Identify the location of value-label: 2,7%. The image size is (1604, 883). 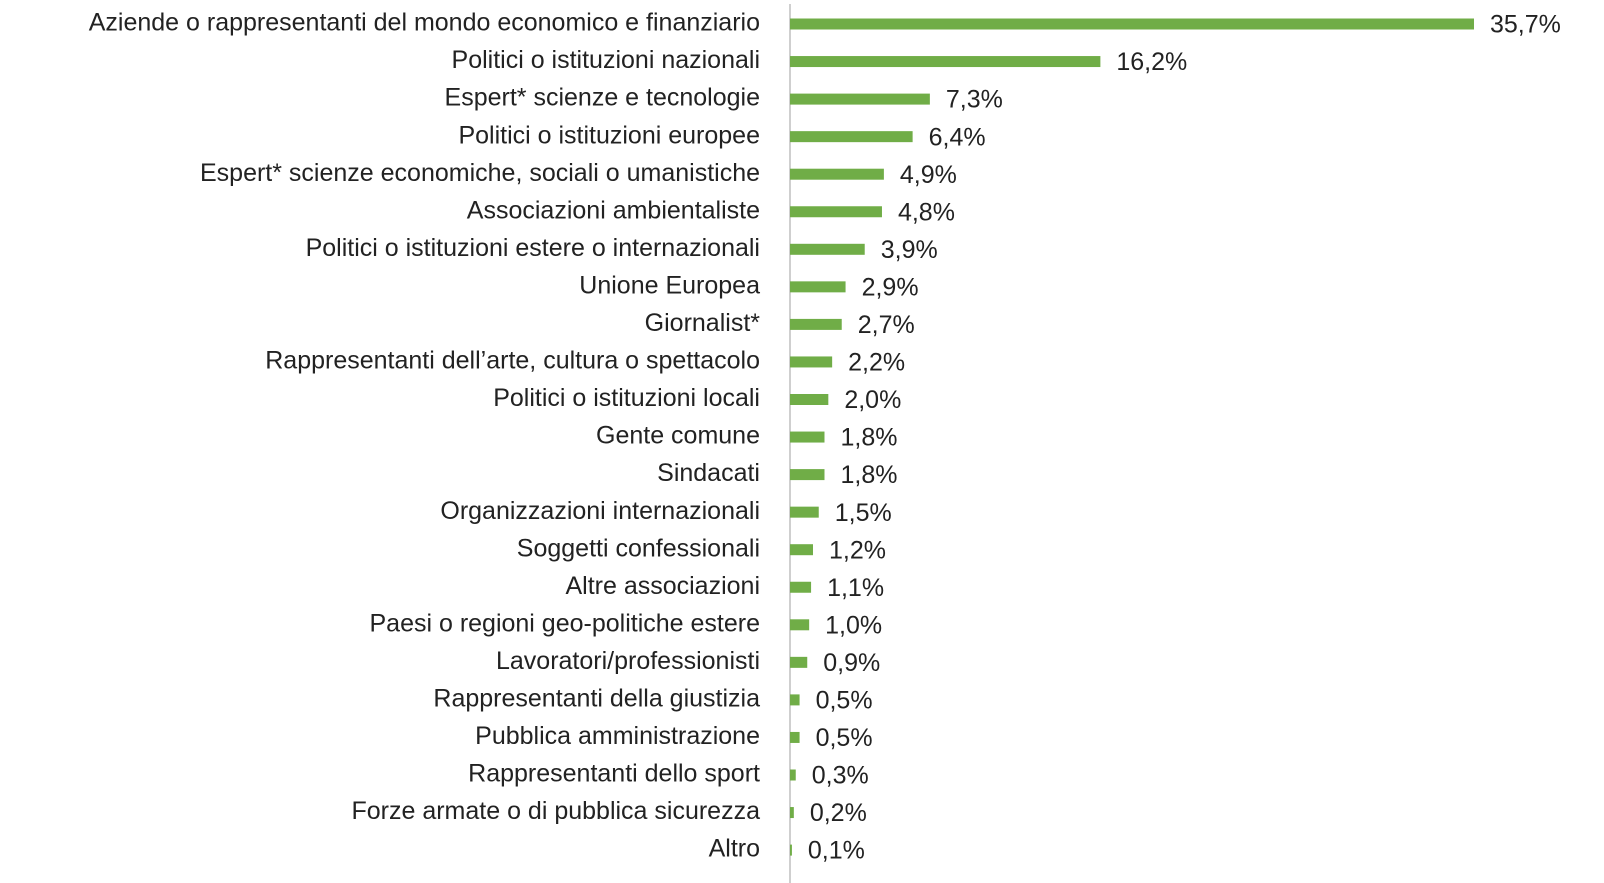
(886, 325).